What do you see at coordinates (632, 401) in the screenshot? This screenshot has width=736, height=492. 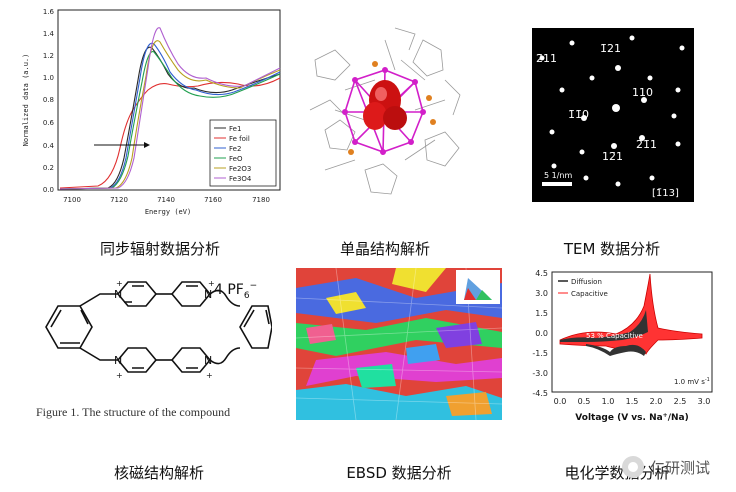 I see `xtick: 1.5` at bounding box center [632, 401].